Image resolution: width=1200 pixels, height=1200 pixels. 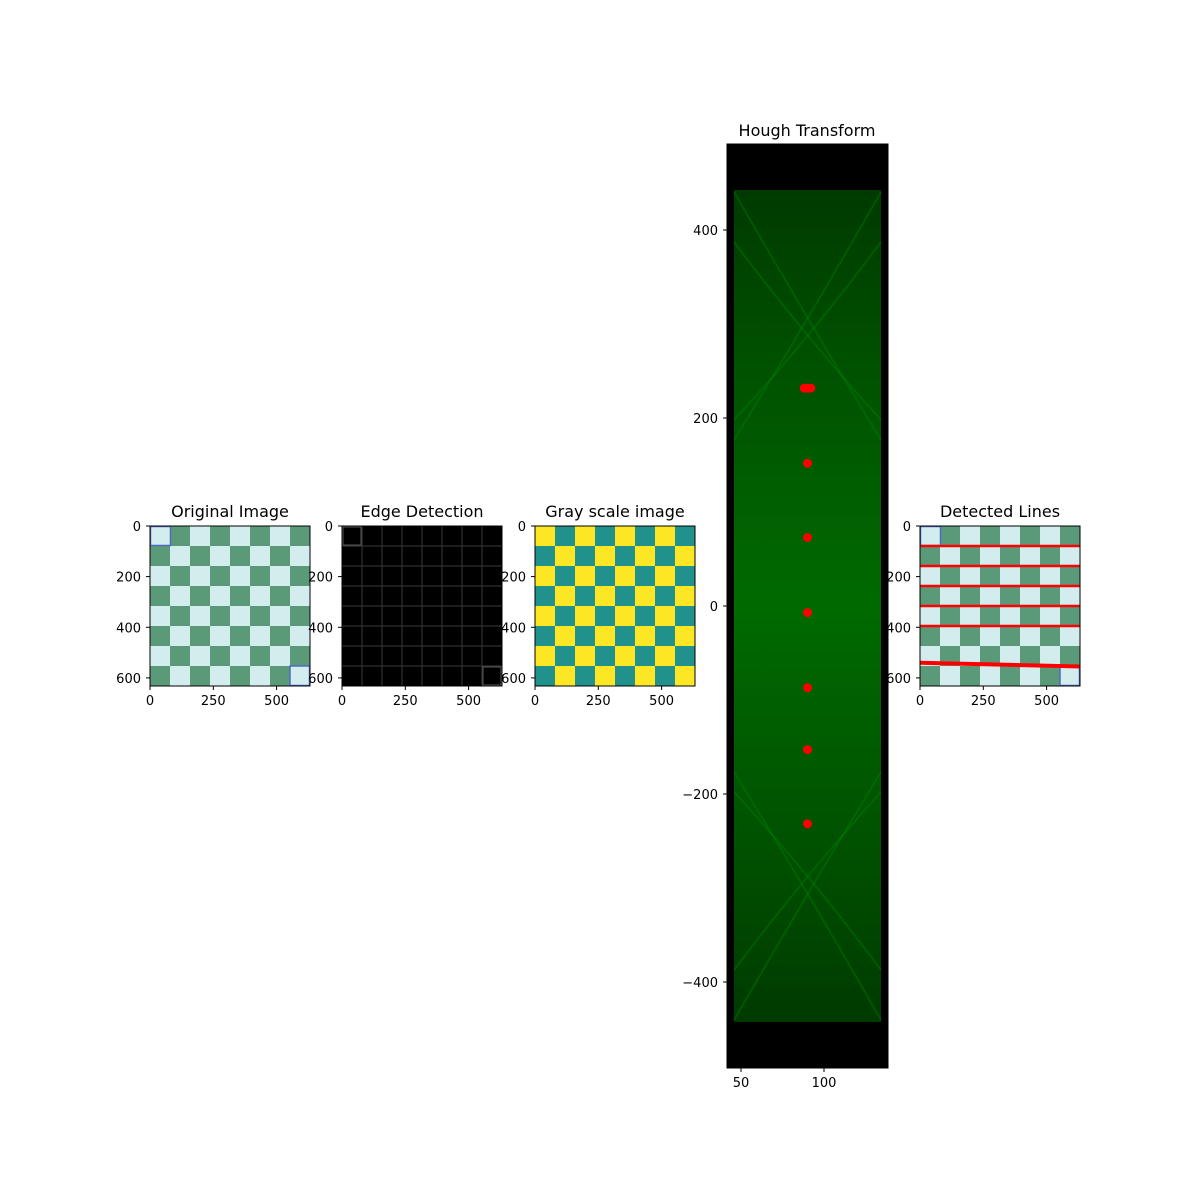 What do you see at coordinates (784, 1079) in the screenshot?
I see `x-axis: 50 100` at bounding box center [784, 1079].